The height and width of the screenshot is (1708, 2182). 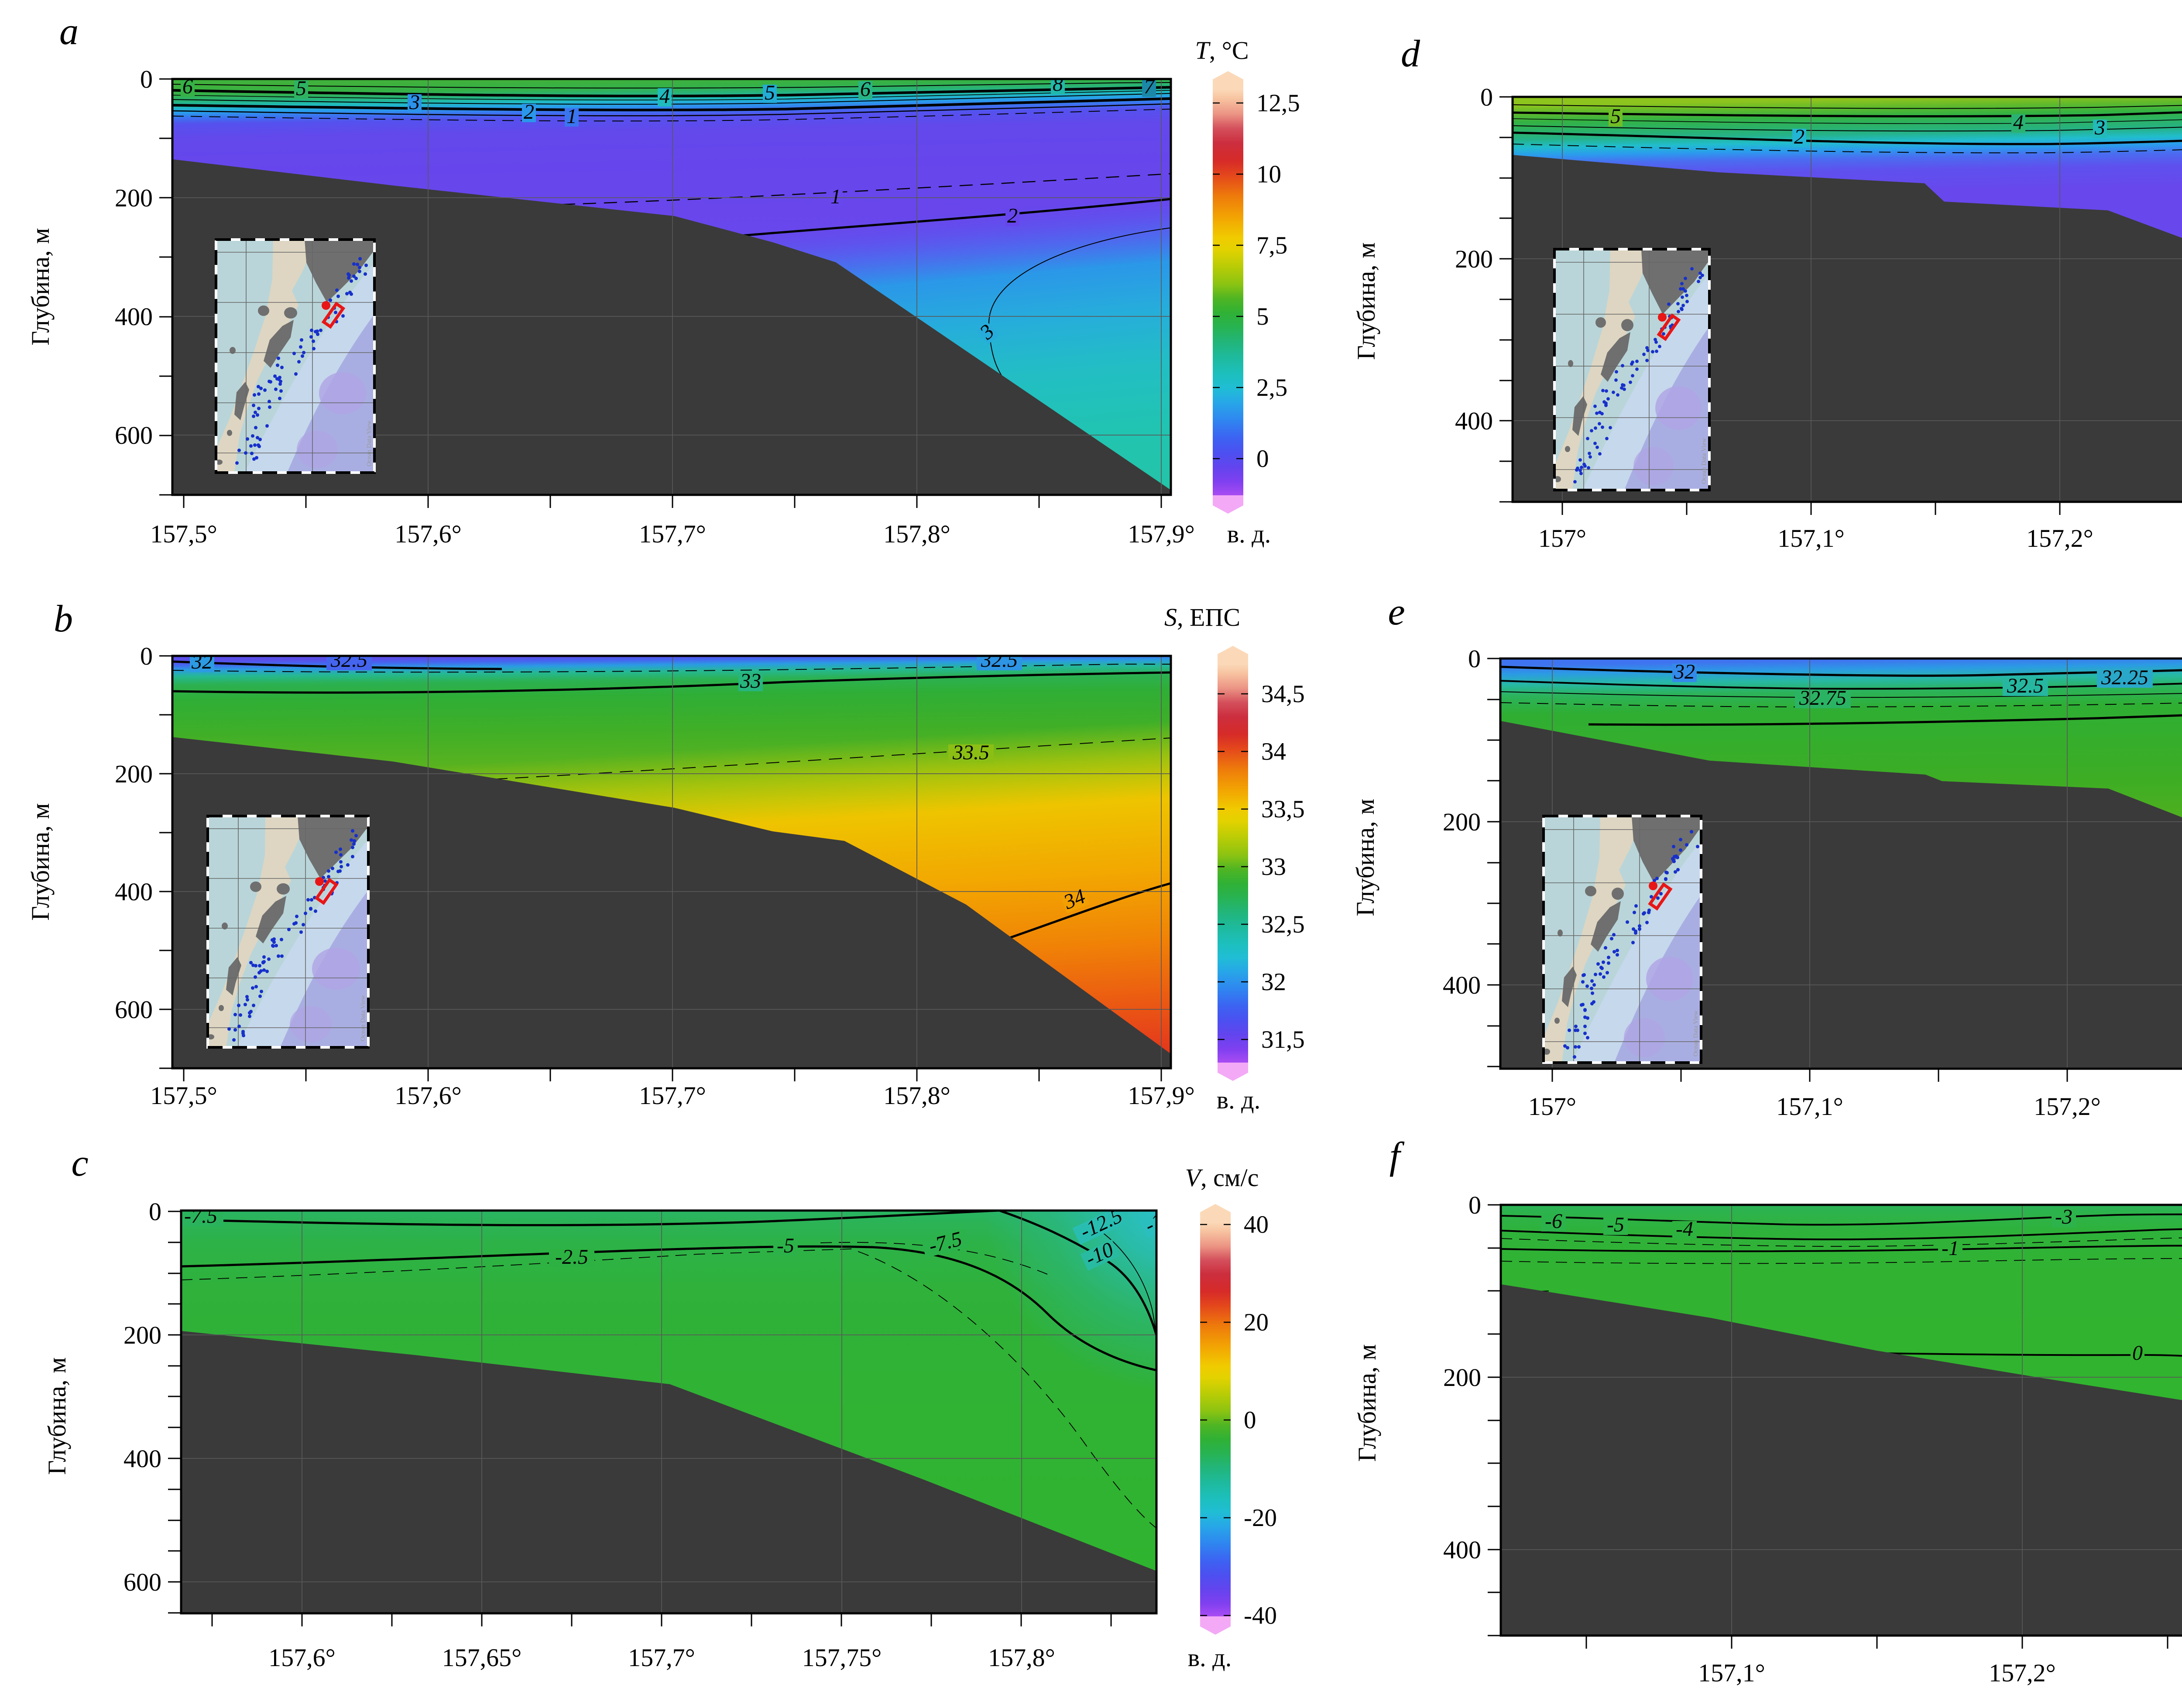 I want to click on svg-text: 12,5, so click(x=1278, y=103).